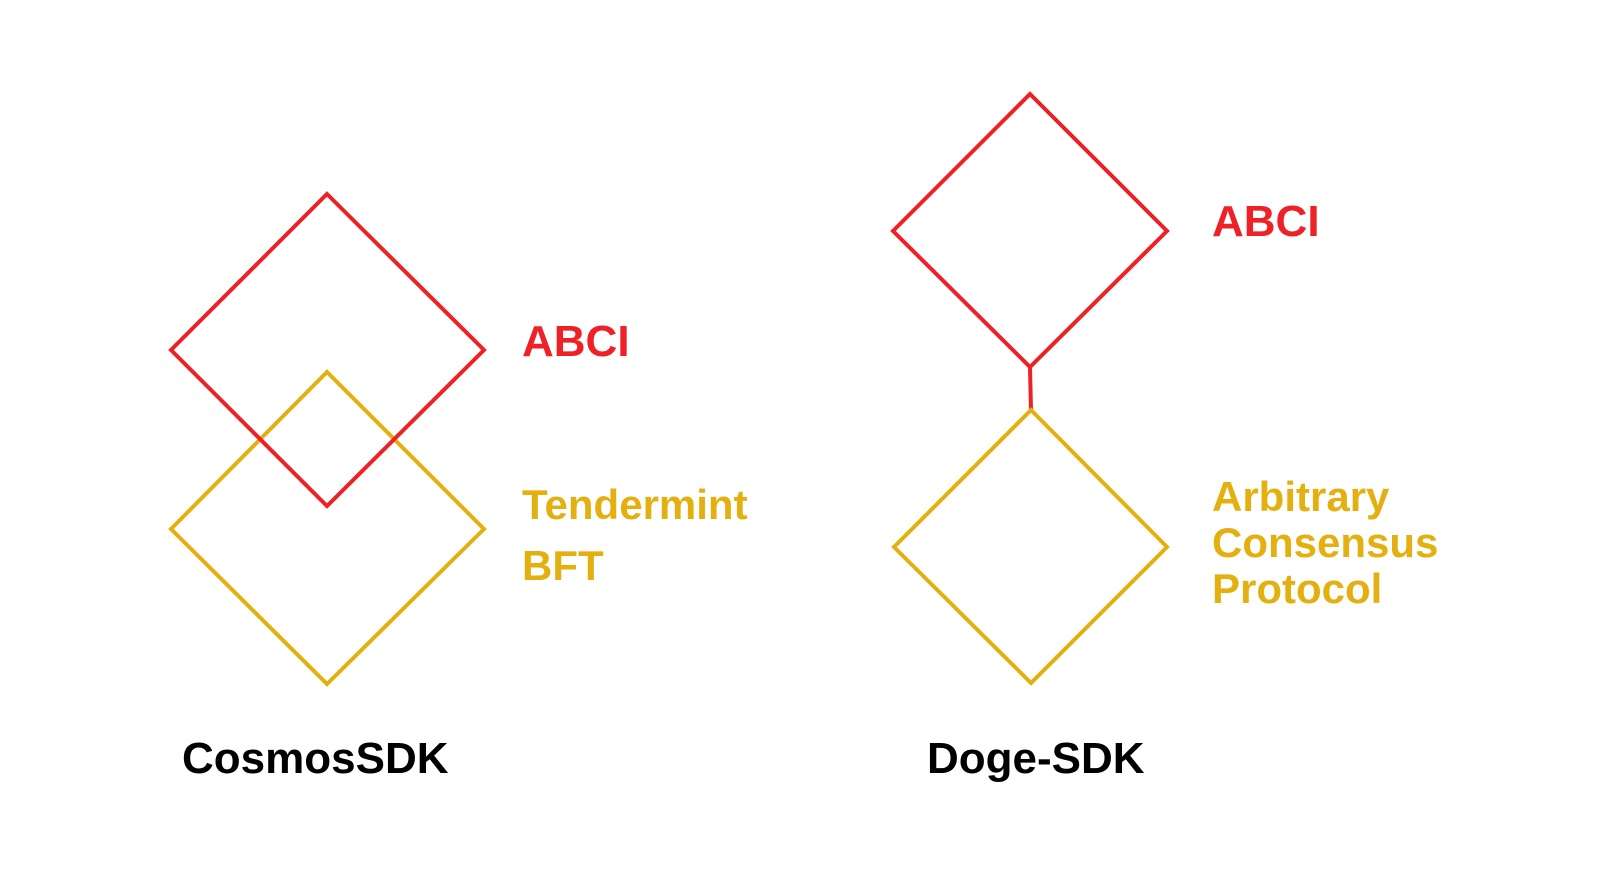 Image resolution: width=1602 pixels, height=871 pixels. What do you see at coordinates (1036, 758) in the screenshot?
I see `doge-sdk-title: Doge-SDK` at bounding box center [1036, 758].